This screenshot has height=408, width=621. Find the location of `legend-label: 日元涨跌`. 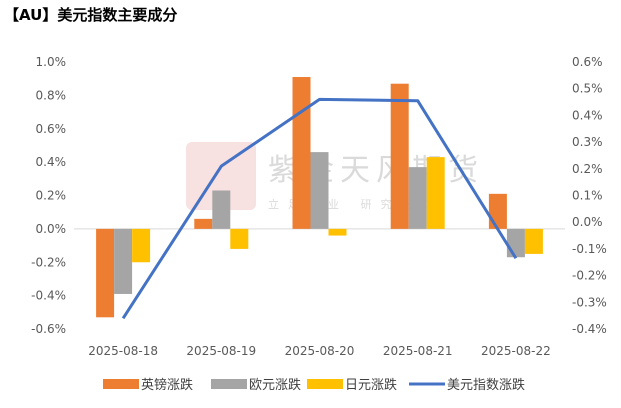

legend-label: 日元涨跌 is located at coordinates (371, 385).